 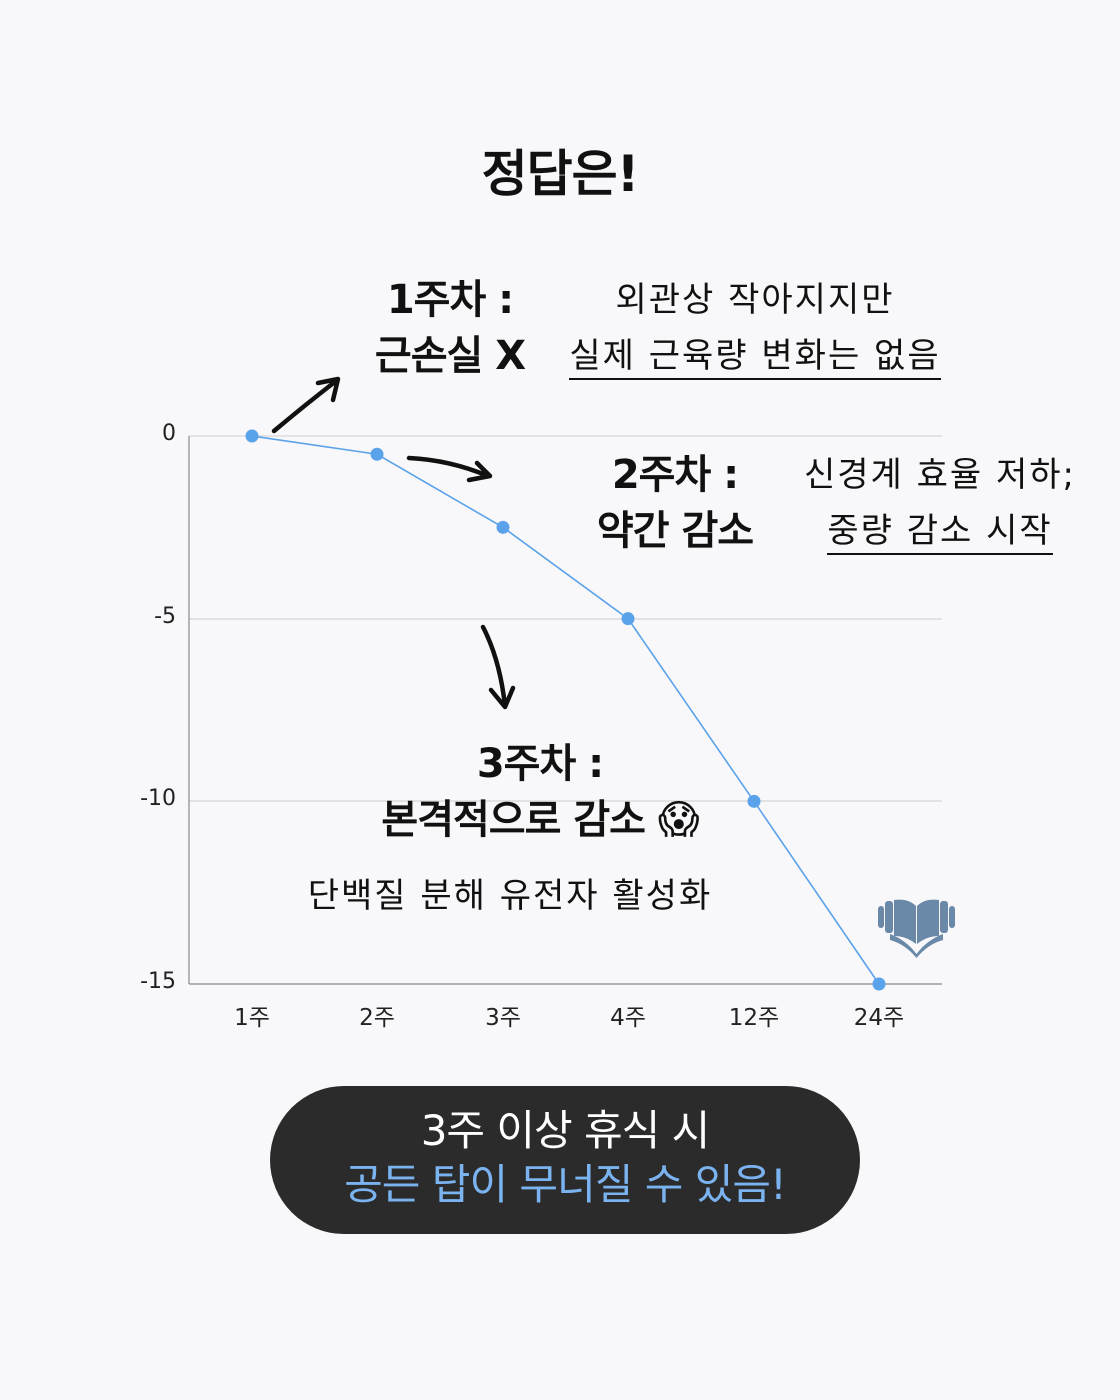 What do you see at coordinates (879, 1018) in the screenshot?
I see `x-tick-label: 24주` at bounding box center [879, 1018].